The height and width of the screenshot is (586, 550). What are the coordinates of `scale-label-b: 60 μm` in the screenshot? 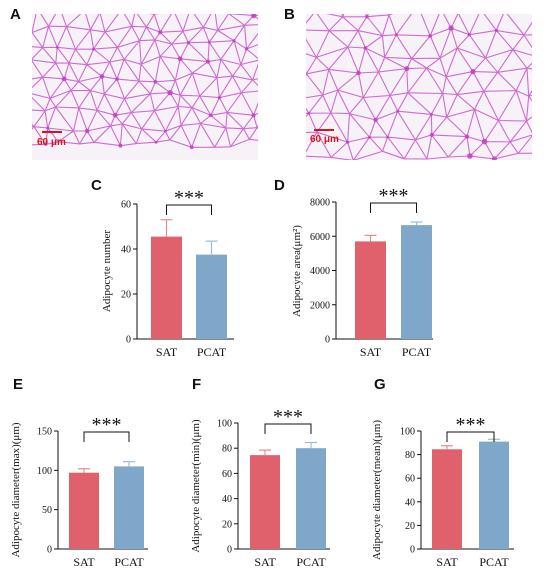 It's located at (324, 139).